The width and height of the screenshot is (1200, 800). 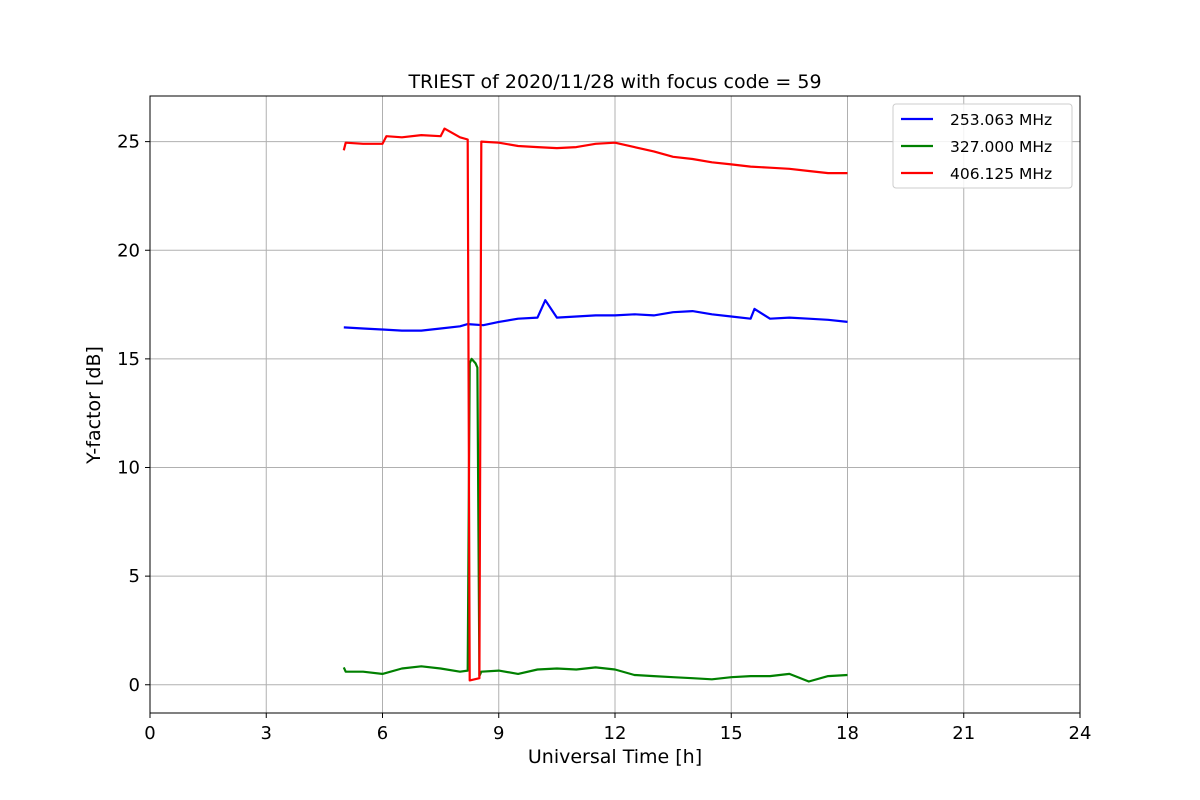 What do you see at coordinates (128, 142) in the screenshot?
I see `y-tick-label: 25` at bounding box center [128, 142].